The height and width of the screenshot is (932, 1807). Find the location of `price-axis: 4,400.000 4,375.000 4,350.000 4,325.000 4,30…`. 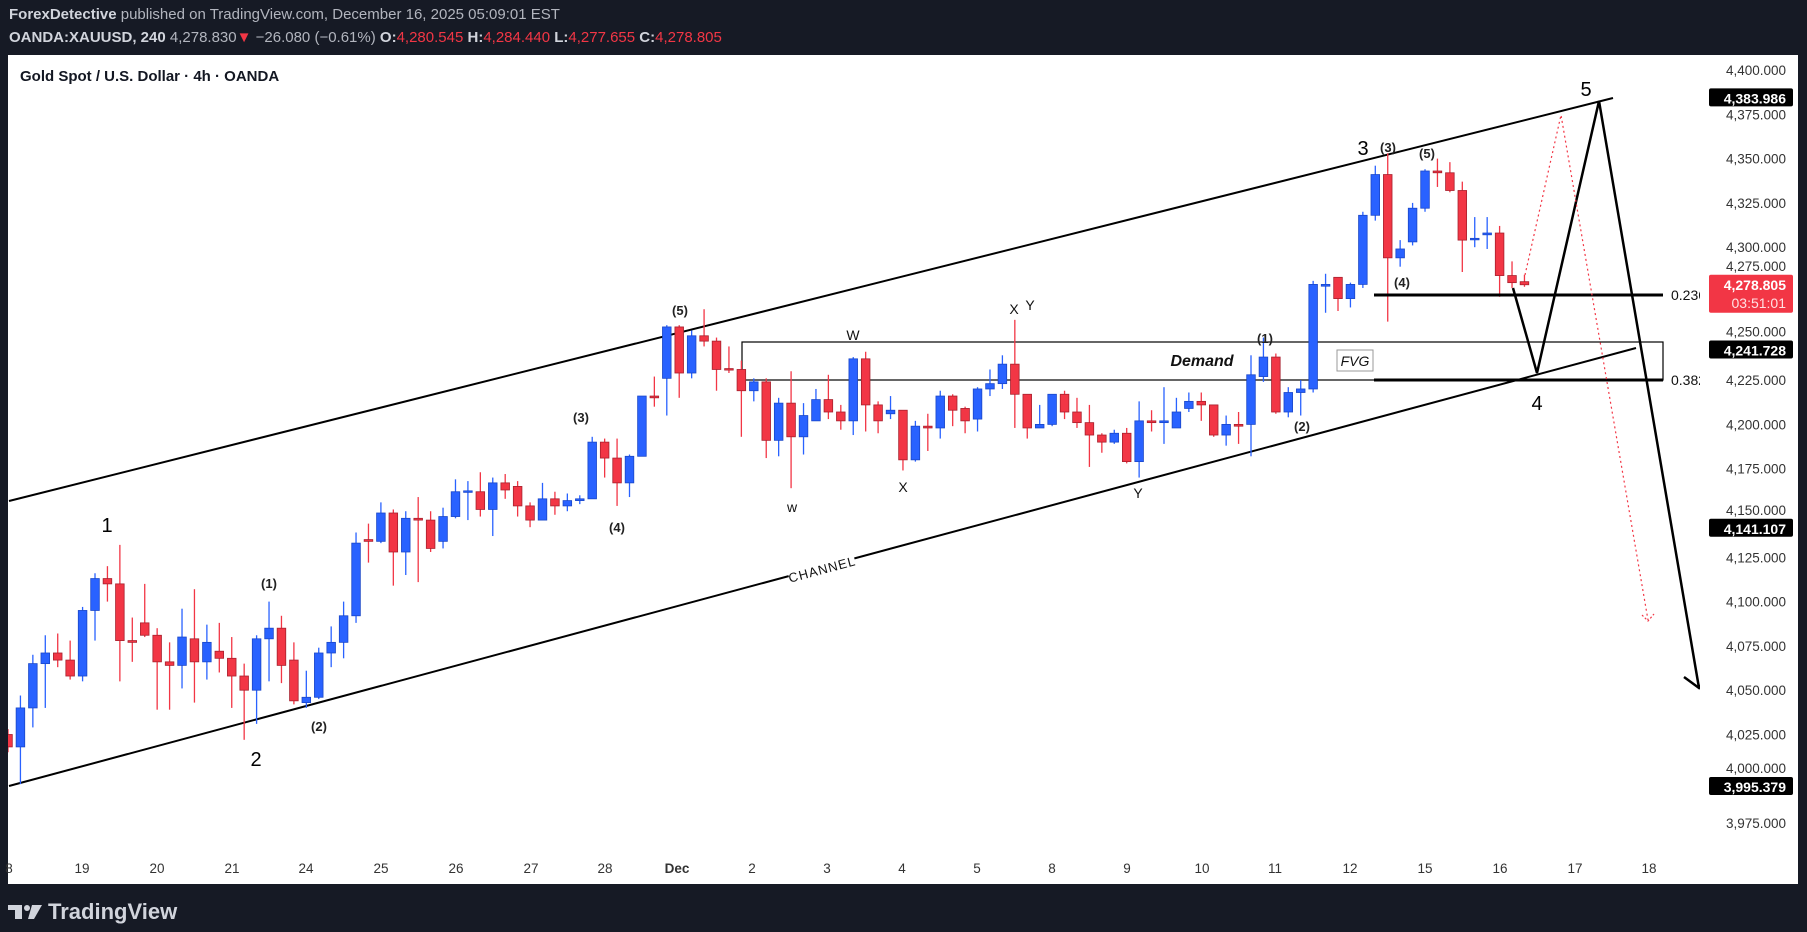

price-axis: 4,400.000 4,375.000 4,350.000 4,325.000 4,30… is located at coordinates (1756, 447).